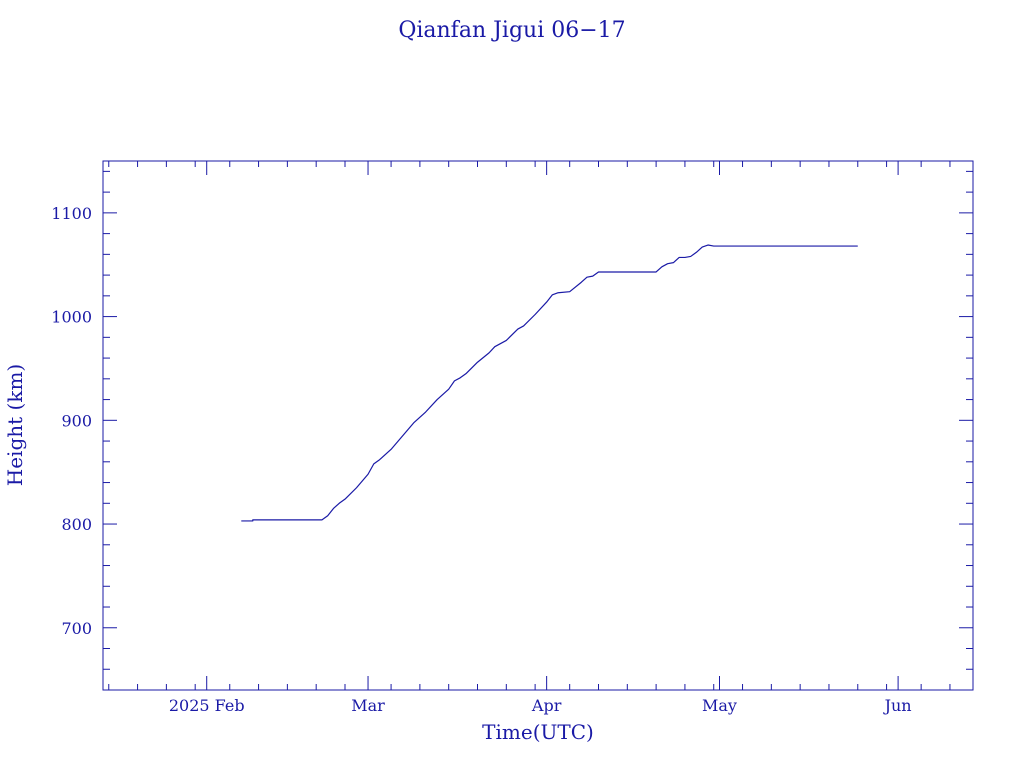 This screenshot has height=768, width=1024. Describe the element at coordinates (538, 732) in the screenshot. I see `x-axis-label: Time(UTC)` at that location.